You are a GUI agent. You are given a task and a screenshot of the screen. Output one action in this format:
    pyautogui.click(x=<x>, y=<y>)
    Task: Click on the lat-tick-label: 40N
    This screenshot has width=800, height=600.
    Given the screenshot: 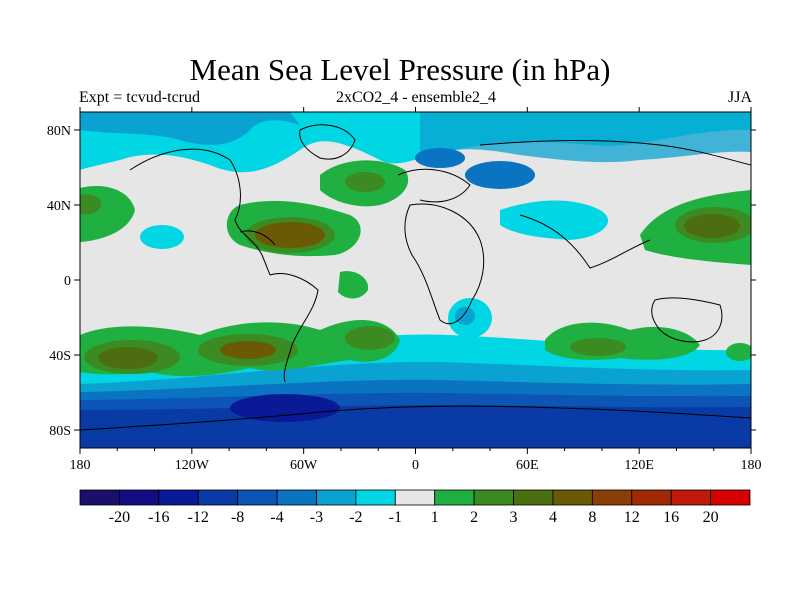 What is the action you would take?
    pyautogui.click(x=59, y=206)
    